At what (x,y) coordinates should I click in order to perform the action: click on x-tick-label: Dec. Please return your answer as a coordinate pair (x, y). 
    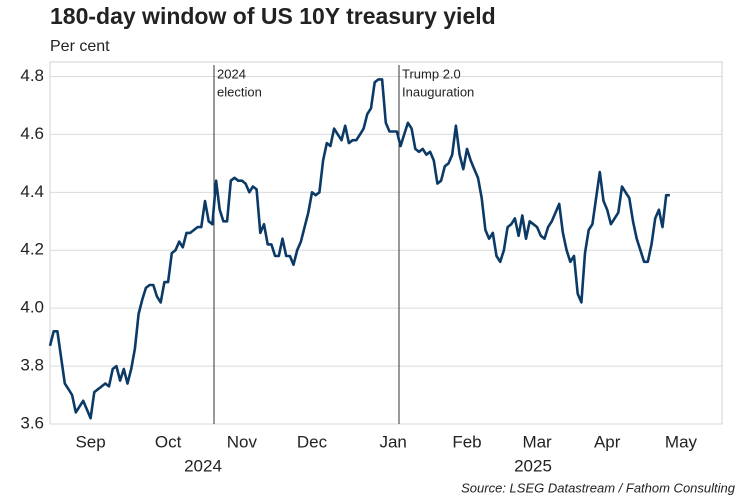
    Looking at the image, I should click on (312, 441).